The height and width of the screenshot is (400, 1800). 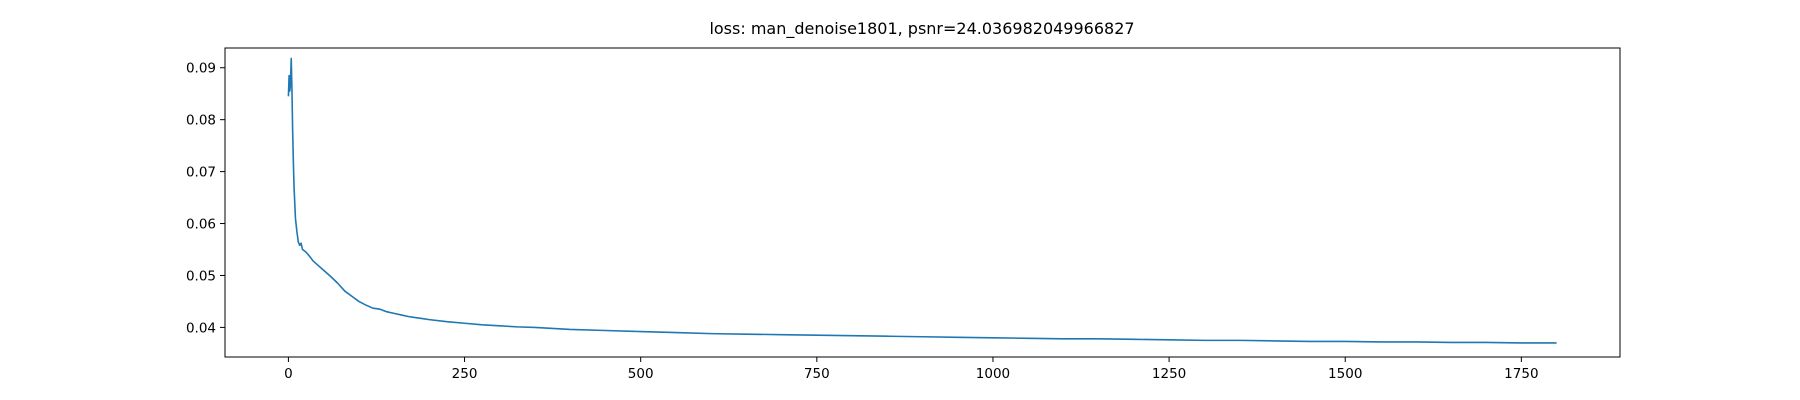 What do you see at coordinates (1521, 374) in the screenshot?
I see `x-tick-label: 1750` at bounding box center [1521, 374].